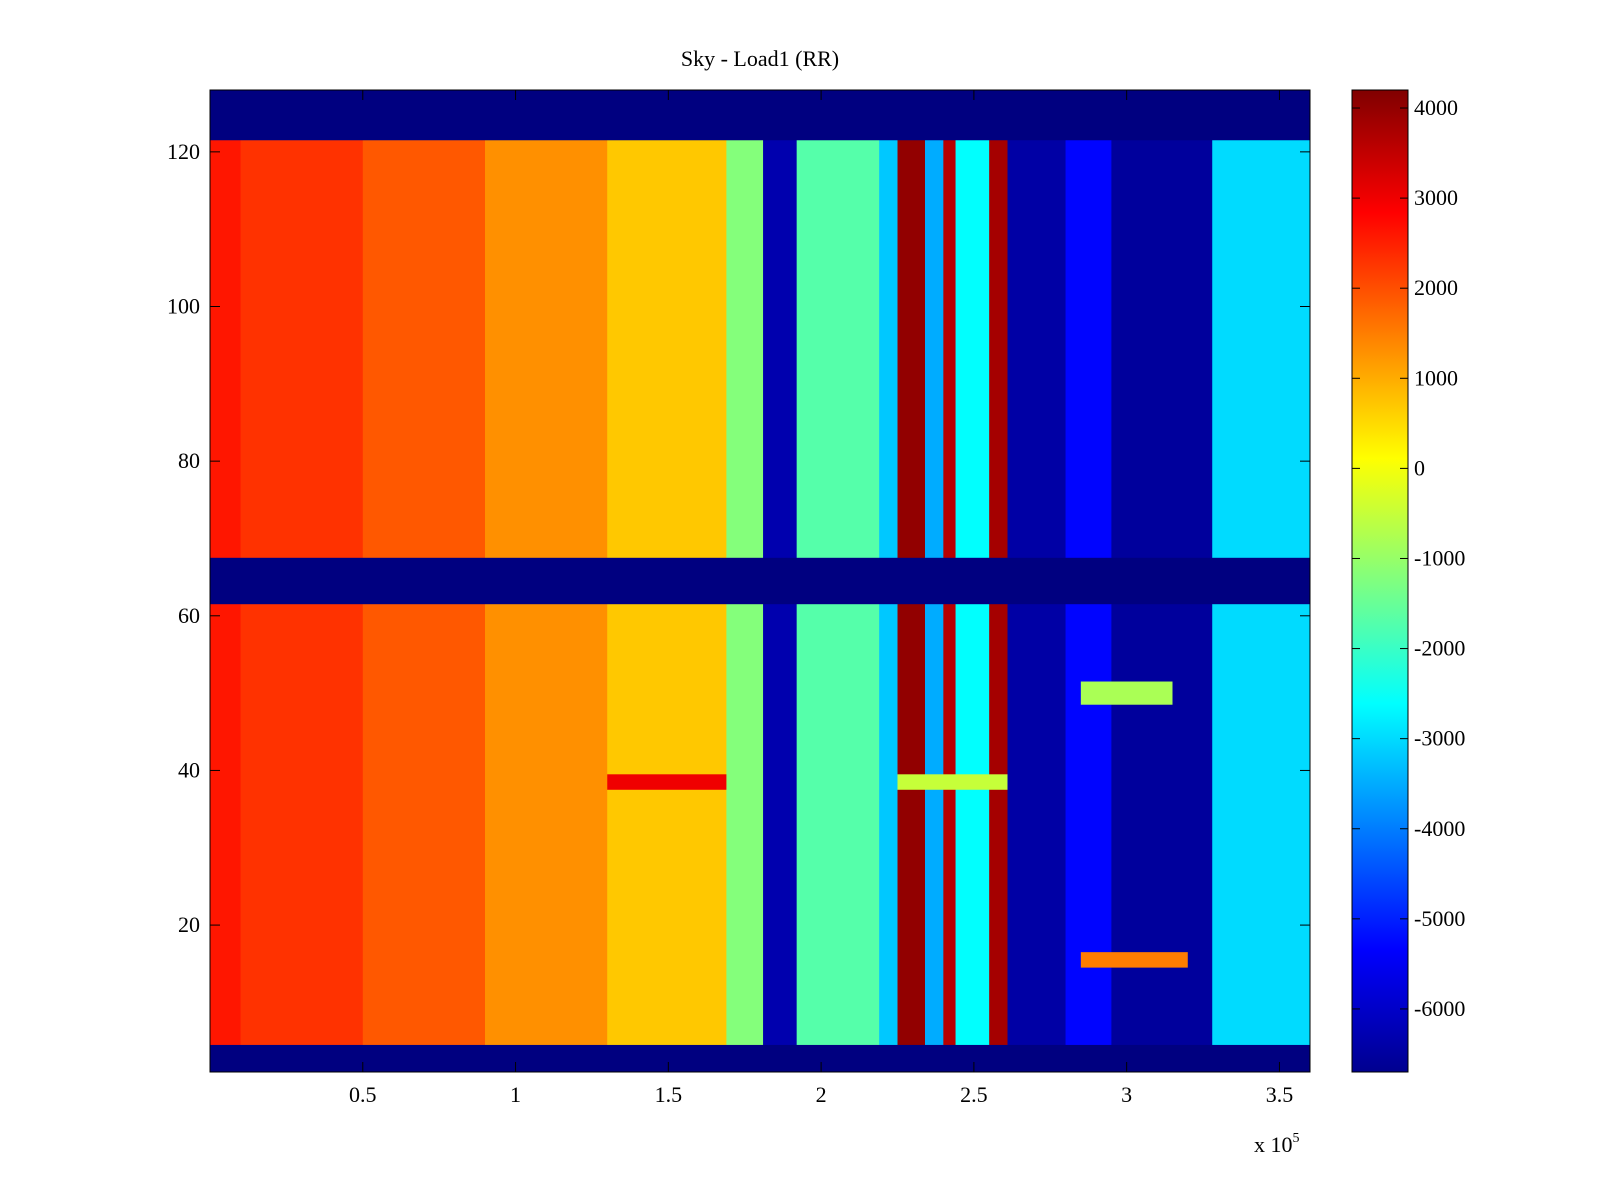  What do you see at coordinates (669, 1094) in the screenshot?
I see `x-tick-label: 1.5` at bounding box center [669, 1094].